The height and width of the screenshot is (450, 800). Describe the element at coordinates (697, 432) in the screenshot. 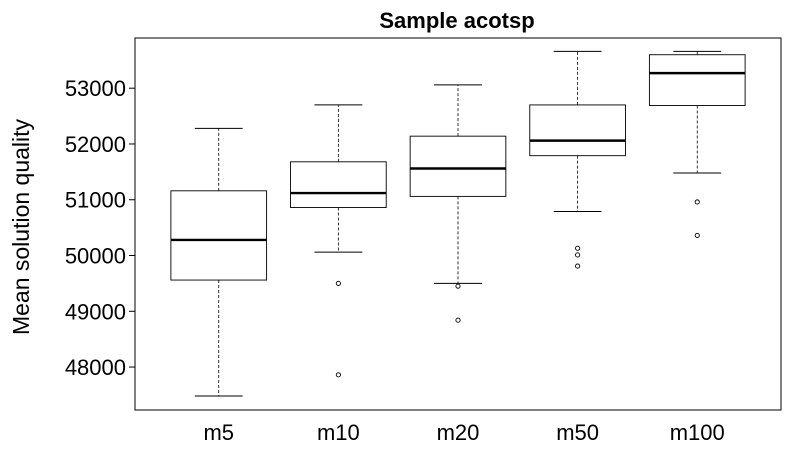

I see `x-tick-label: m100` at that location.